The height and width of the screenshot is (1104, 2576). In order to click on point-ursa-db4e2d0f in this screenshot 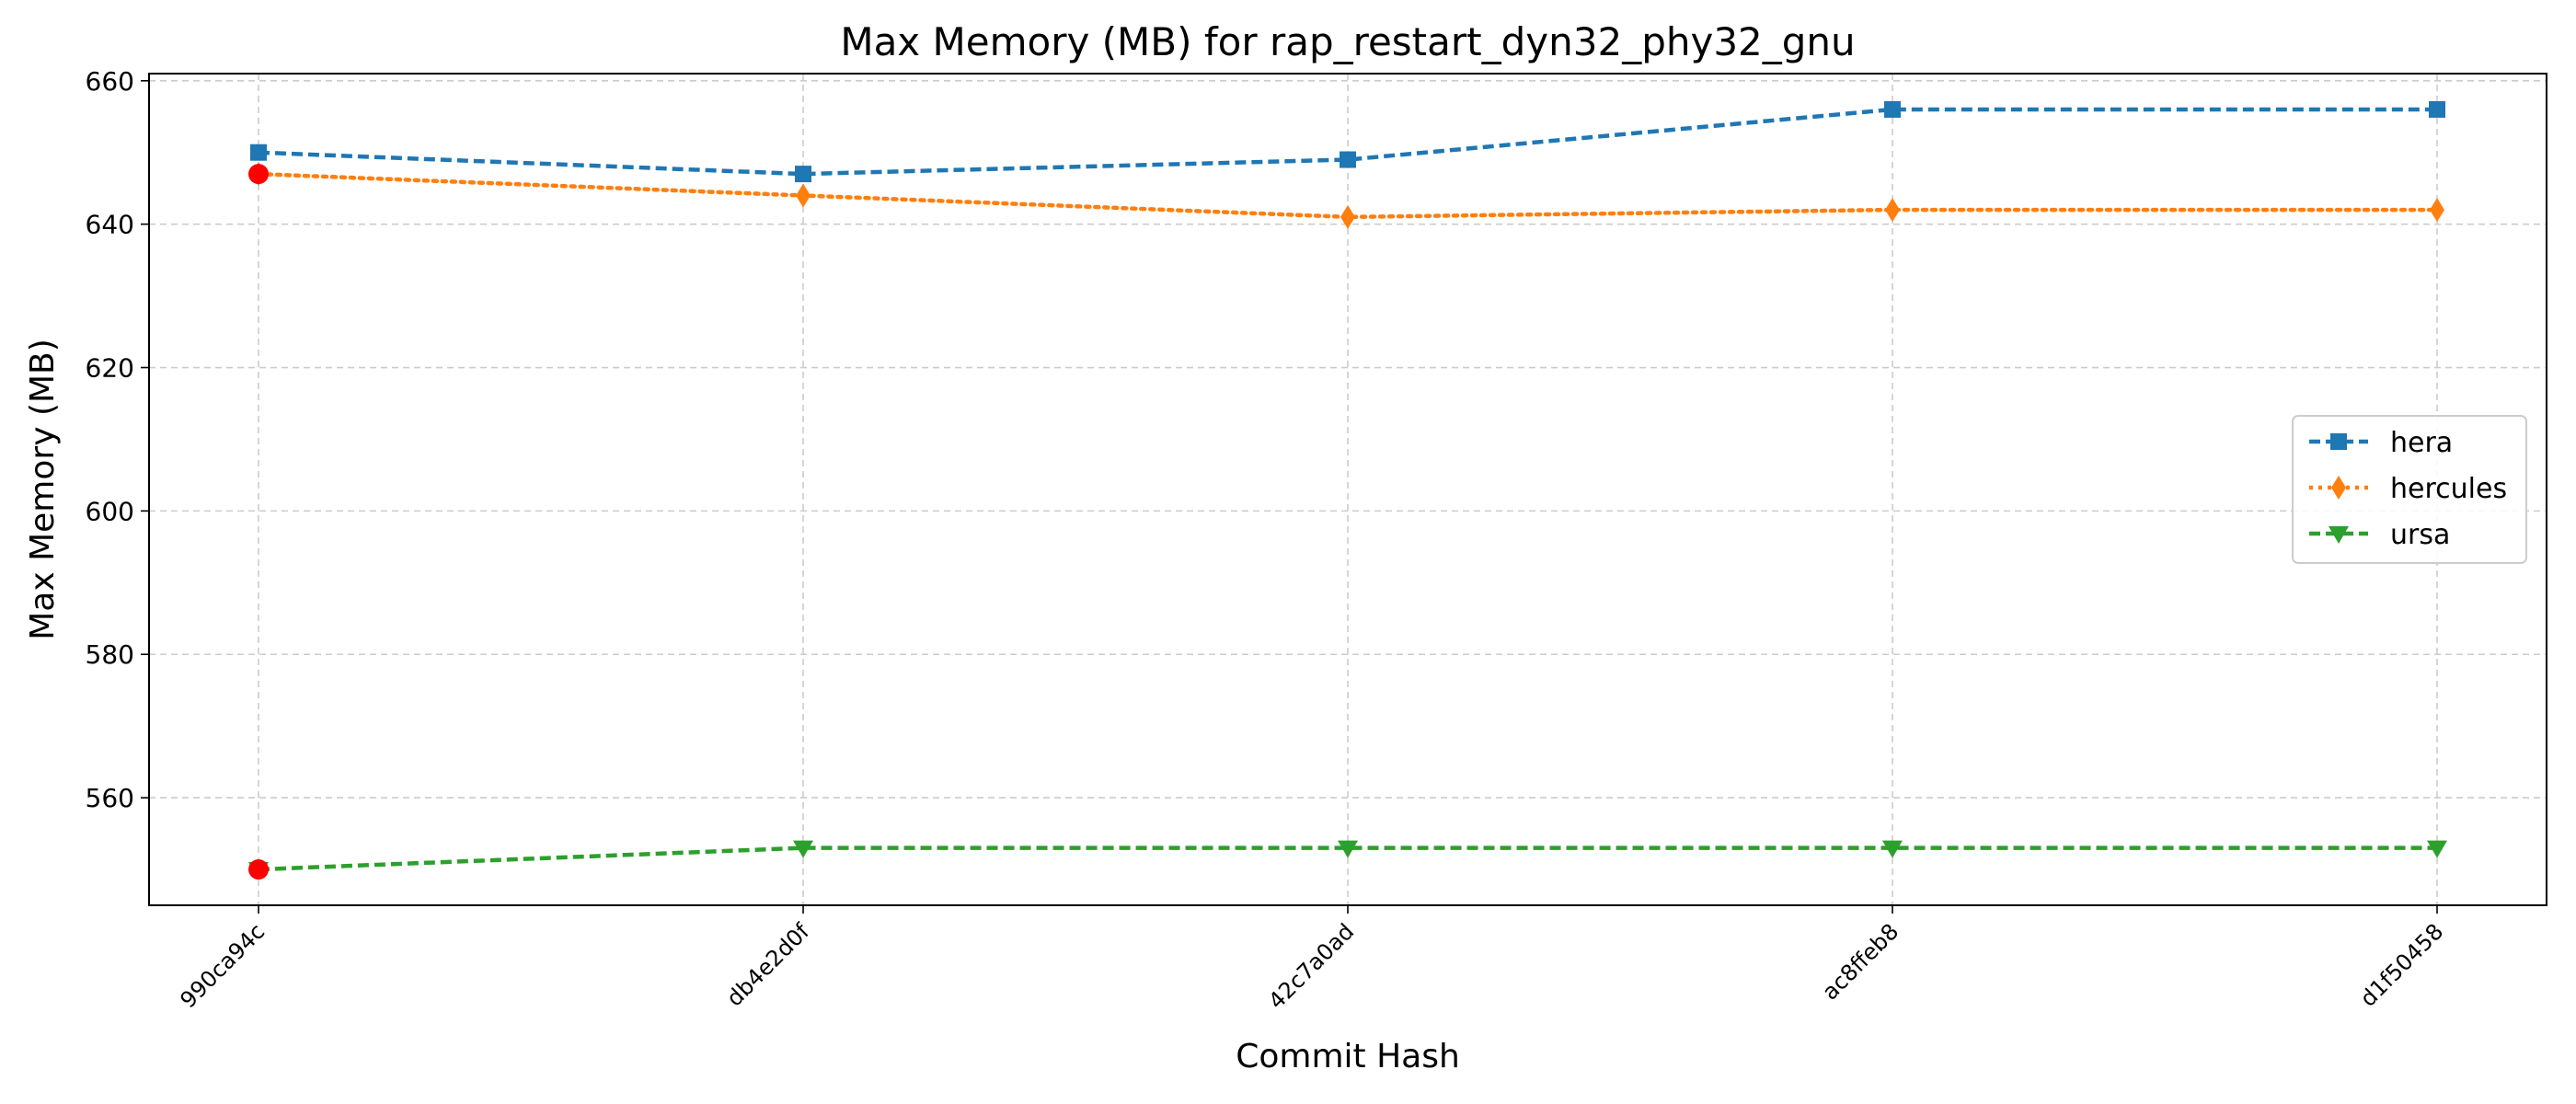, I will do `click(803, 849)`.